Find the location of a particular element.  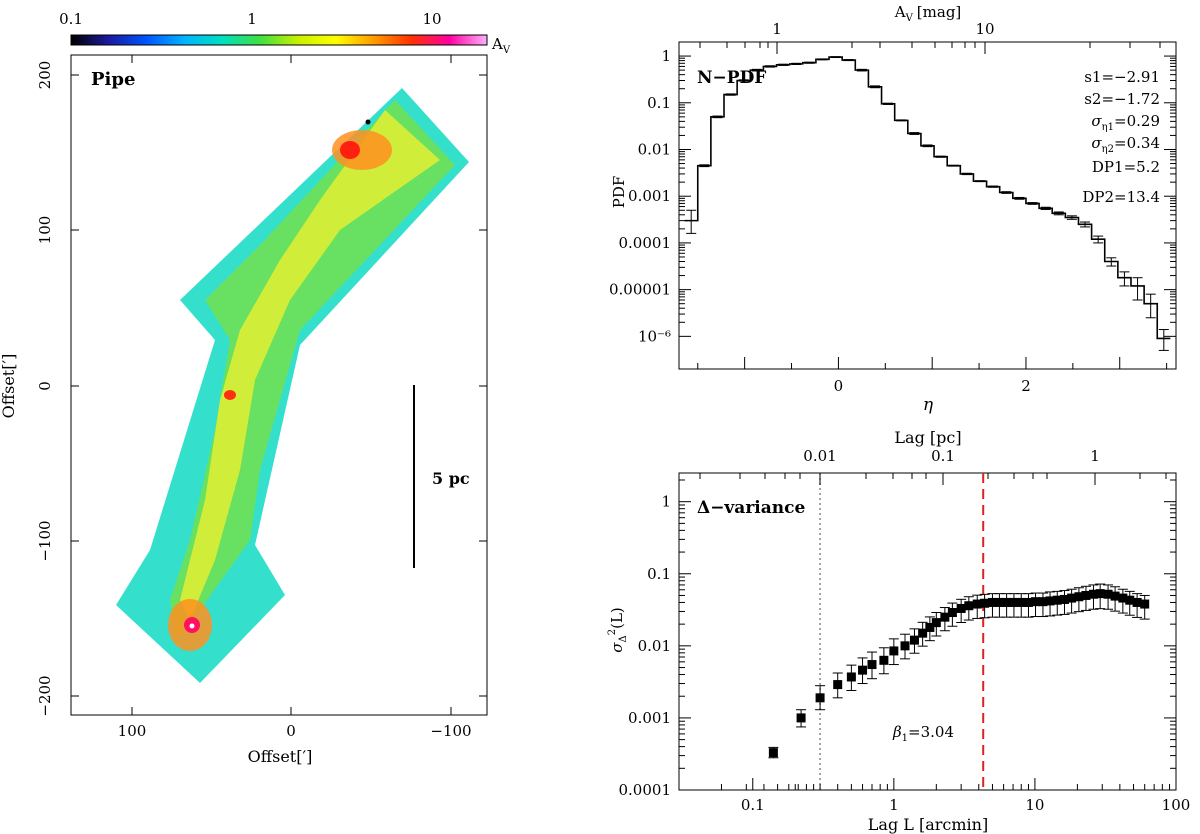

map-title: Pipe is located at coordinates (113, 79).